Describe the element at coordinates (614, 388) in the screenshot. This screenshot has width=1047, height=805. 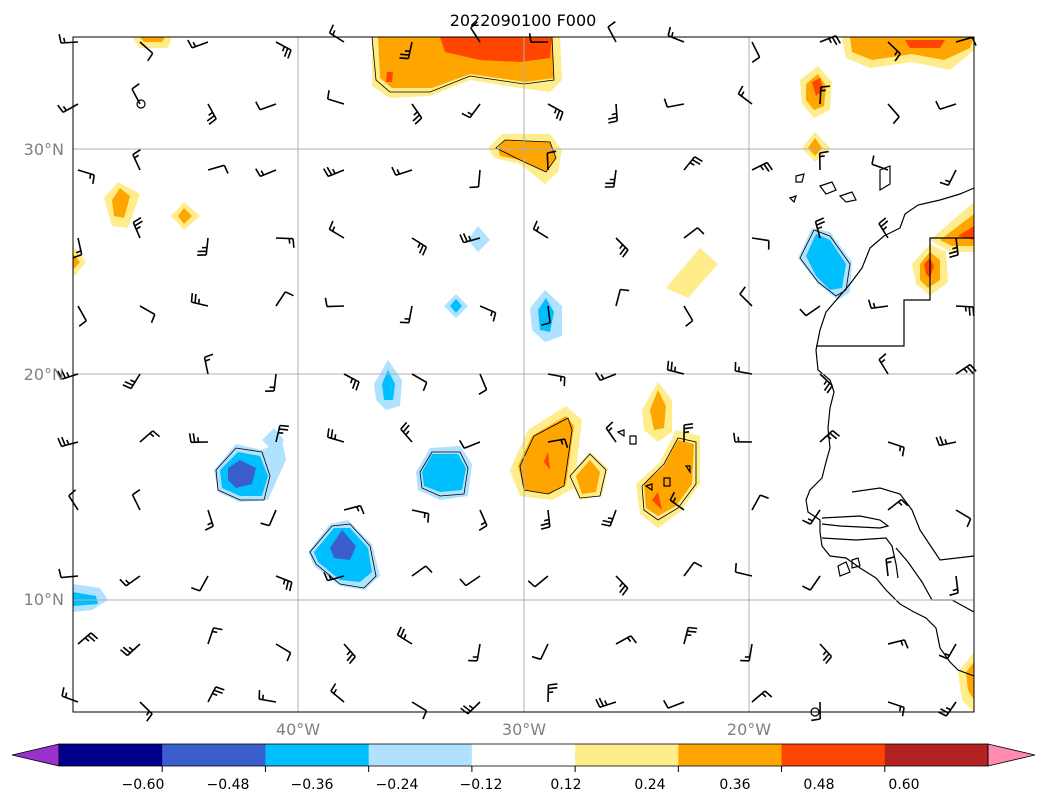
I see `contour-patch-mid-orange` at that location.